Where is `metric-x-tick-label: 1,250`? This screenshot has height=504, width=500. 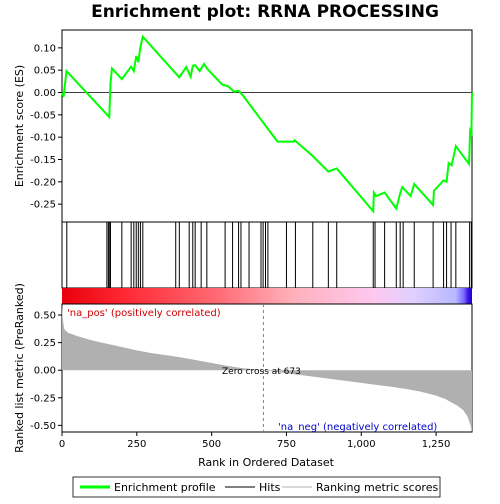 metric-x-tick-label: 1,250 is located at coordinates (436, 444).